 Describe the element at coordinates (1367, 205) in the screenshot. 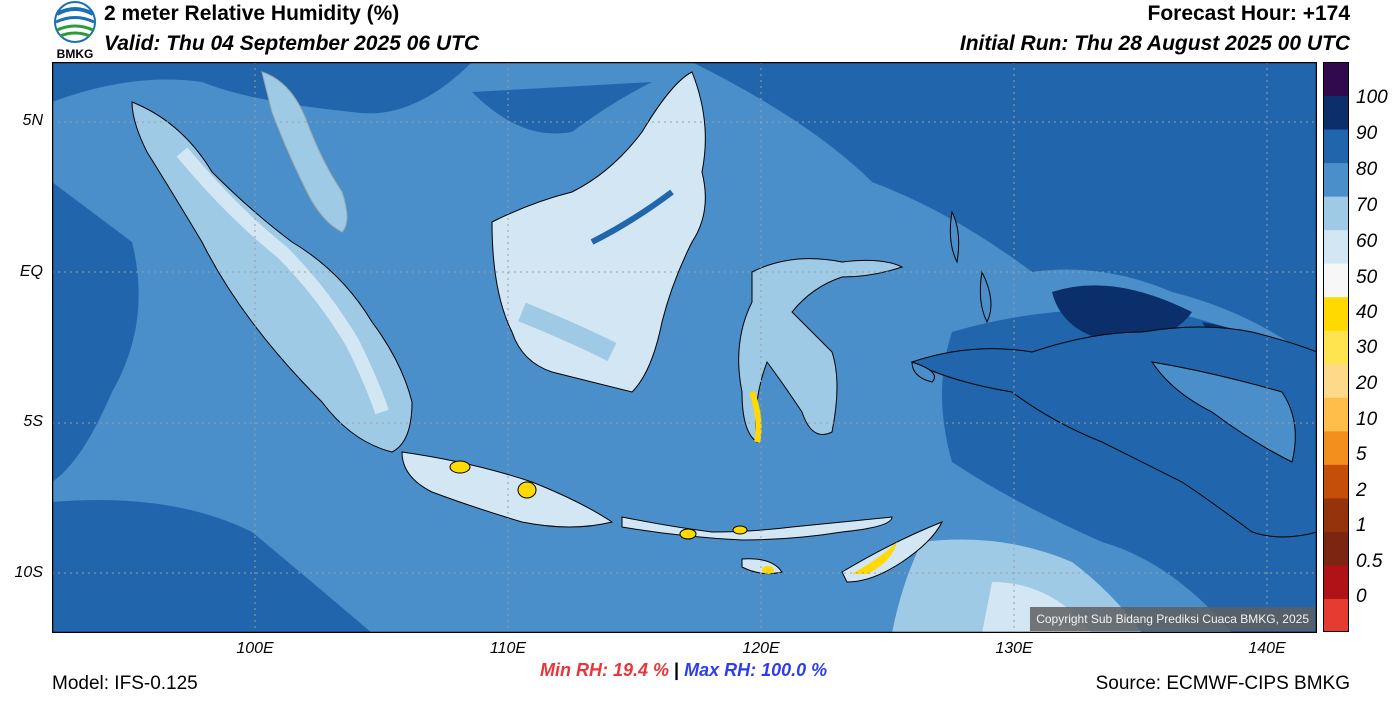

I see `colorbar-label-70: 70` at that location.